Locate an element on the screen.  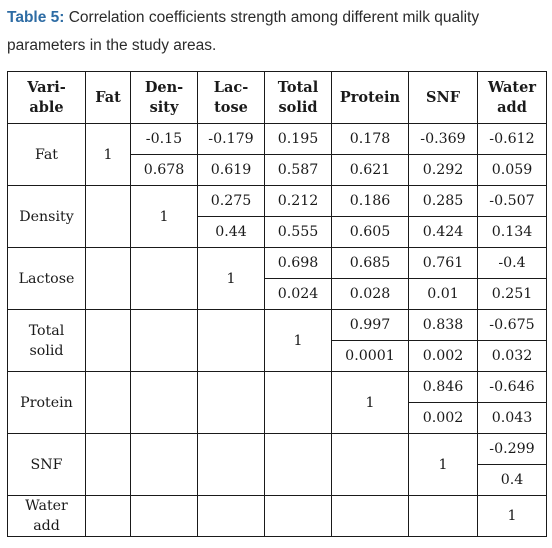
correlation-coefficient-cell: -0.646 is located at coordinates (512, 387).